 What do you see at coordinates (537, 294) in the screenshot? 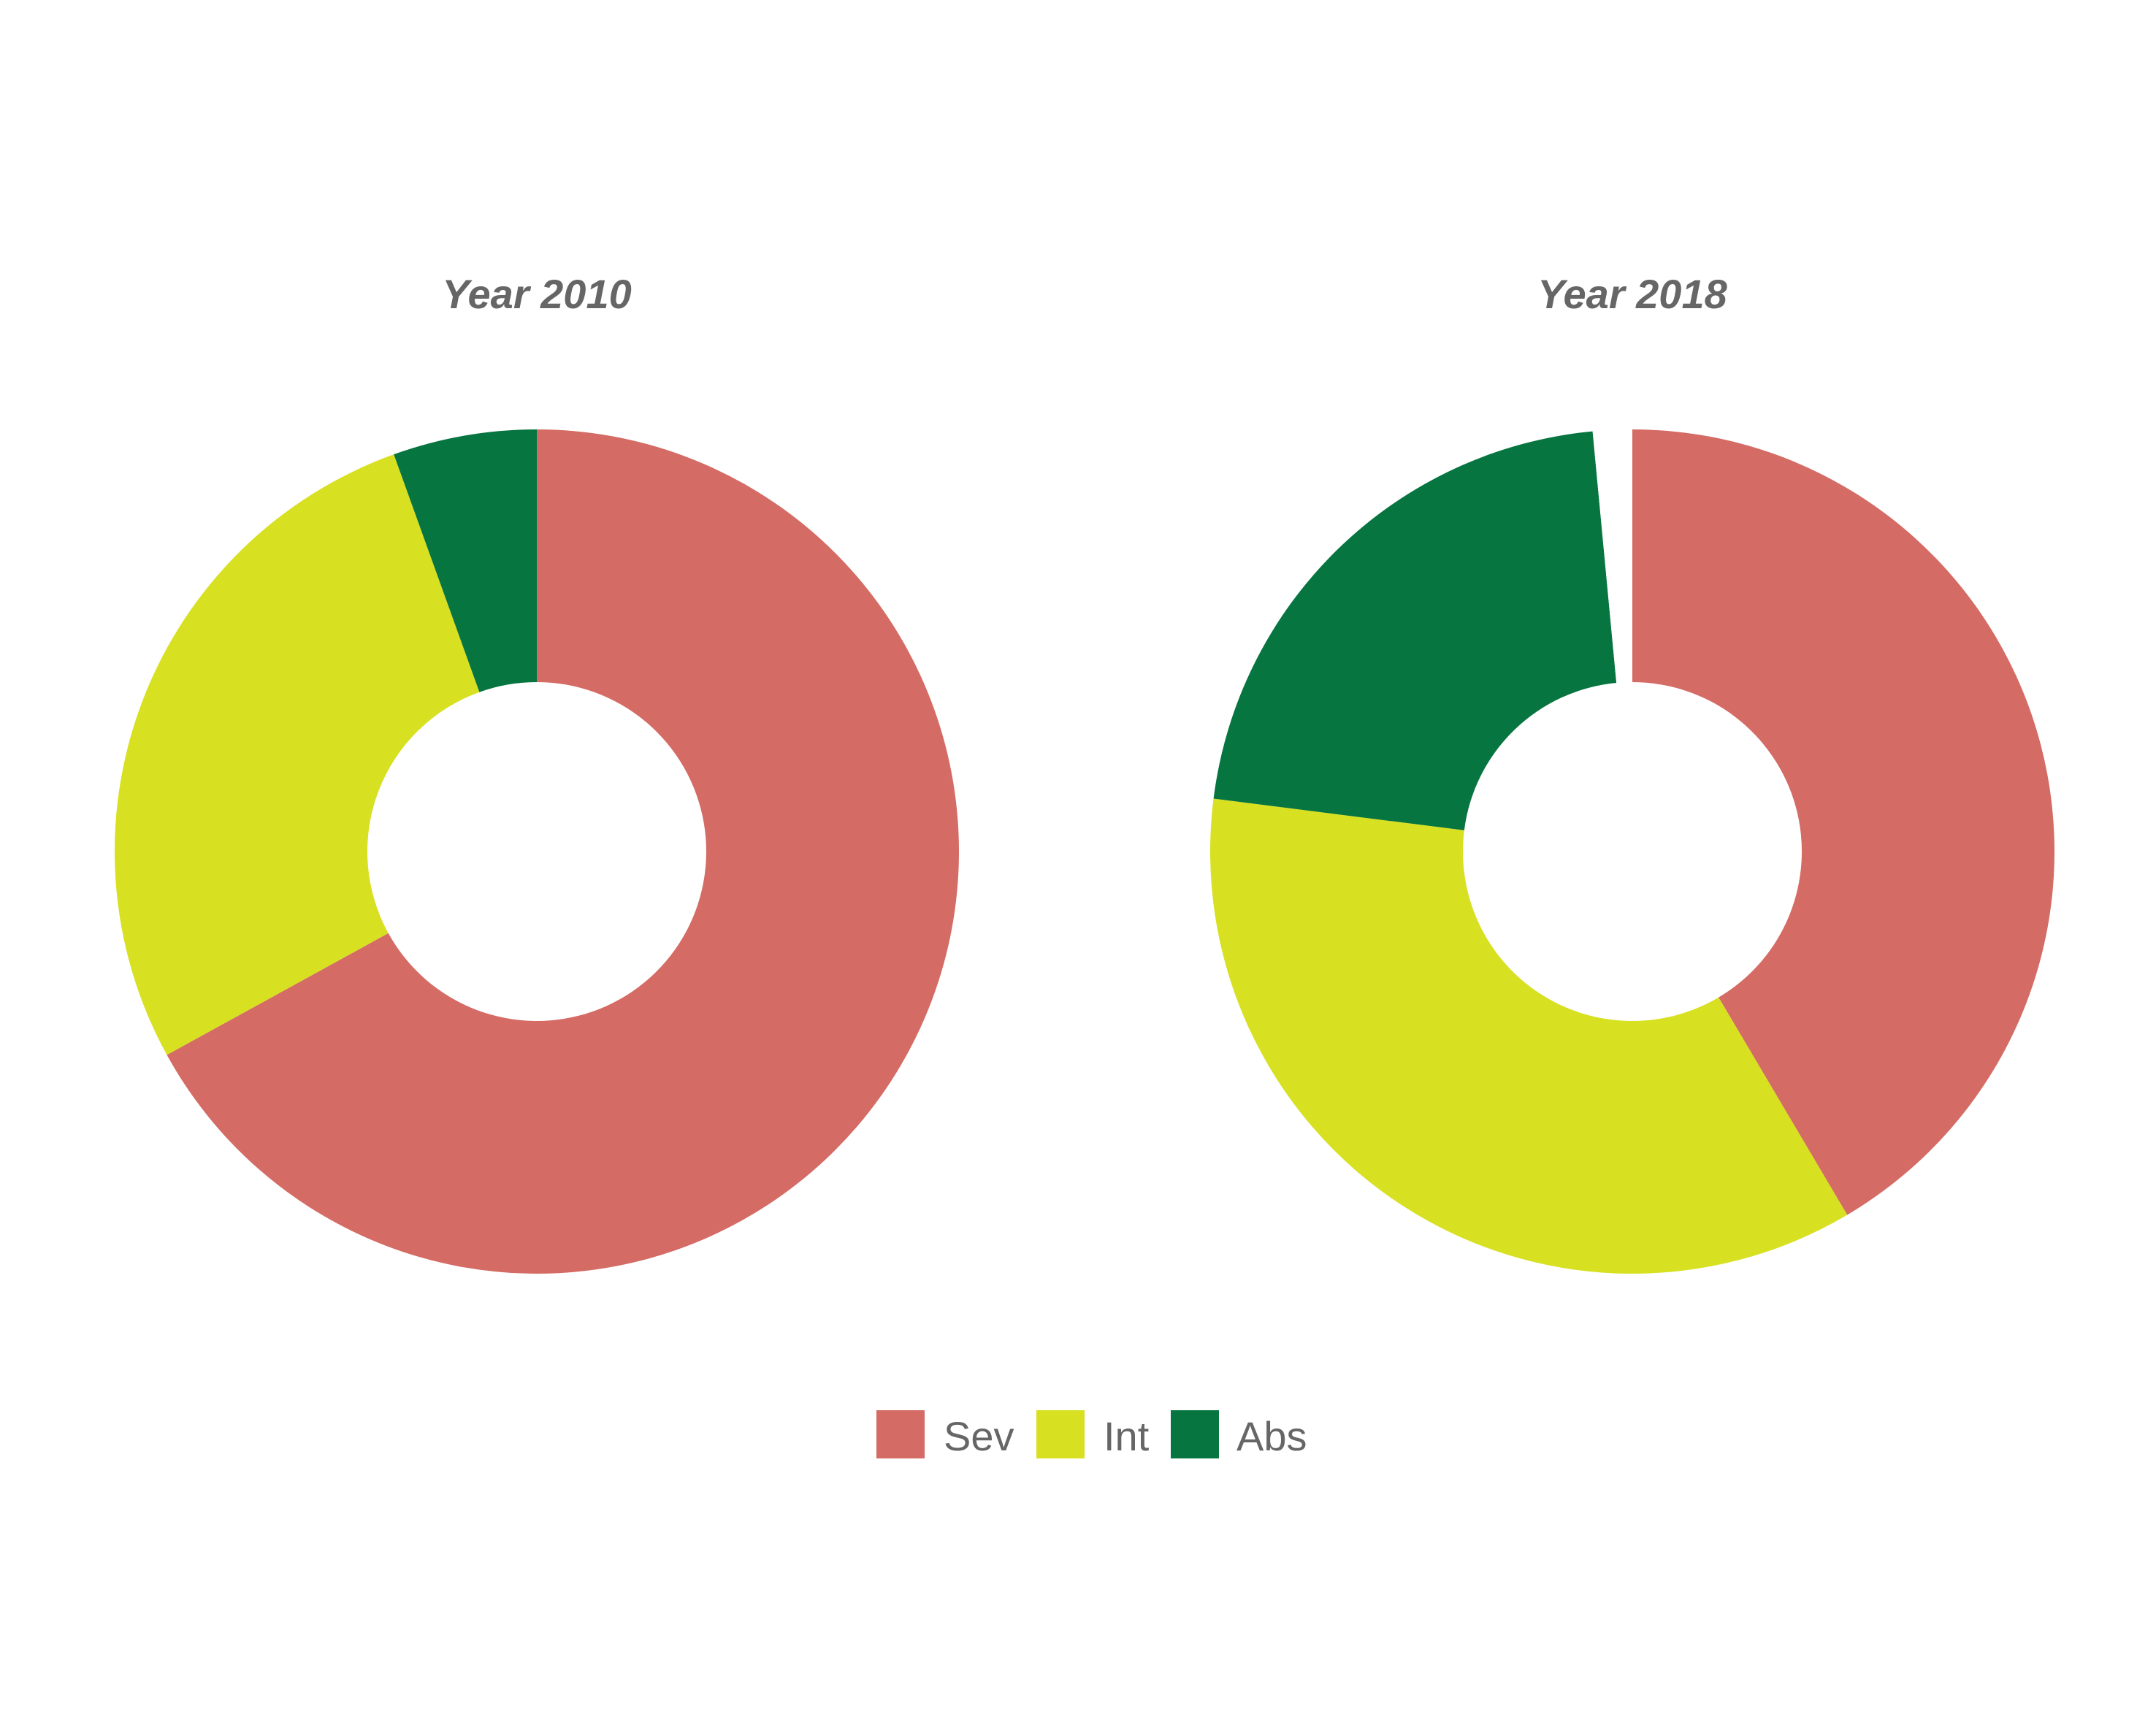
I see `chart-title-2010: Year 2010` at bounding box center [537, 294].